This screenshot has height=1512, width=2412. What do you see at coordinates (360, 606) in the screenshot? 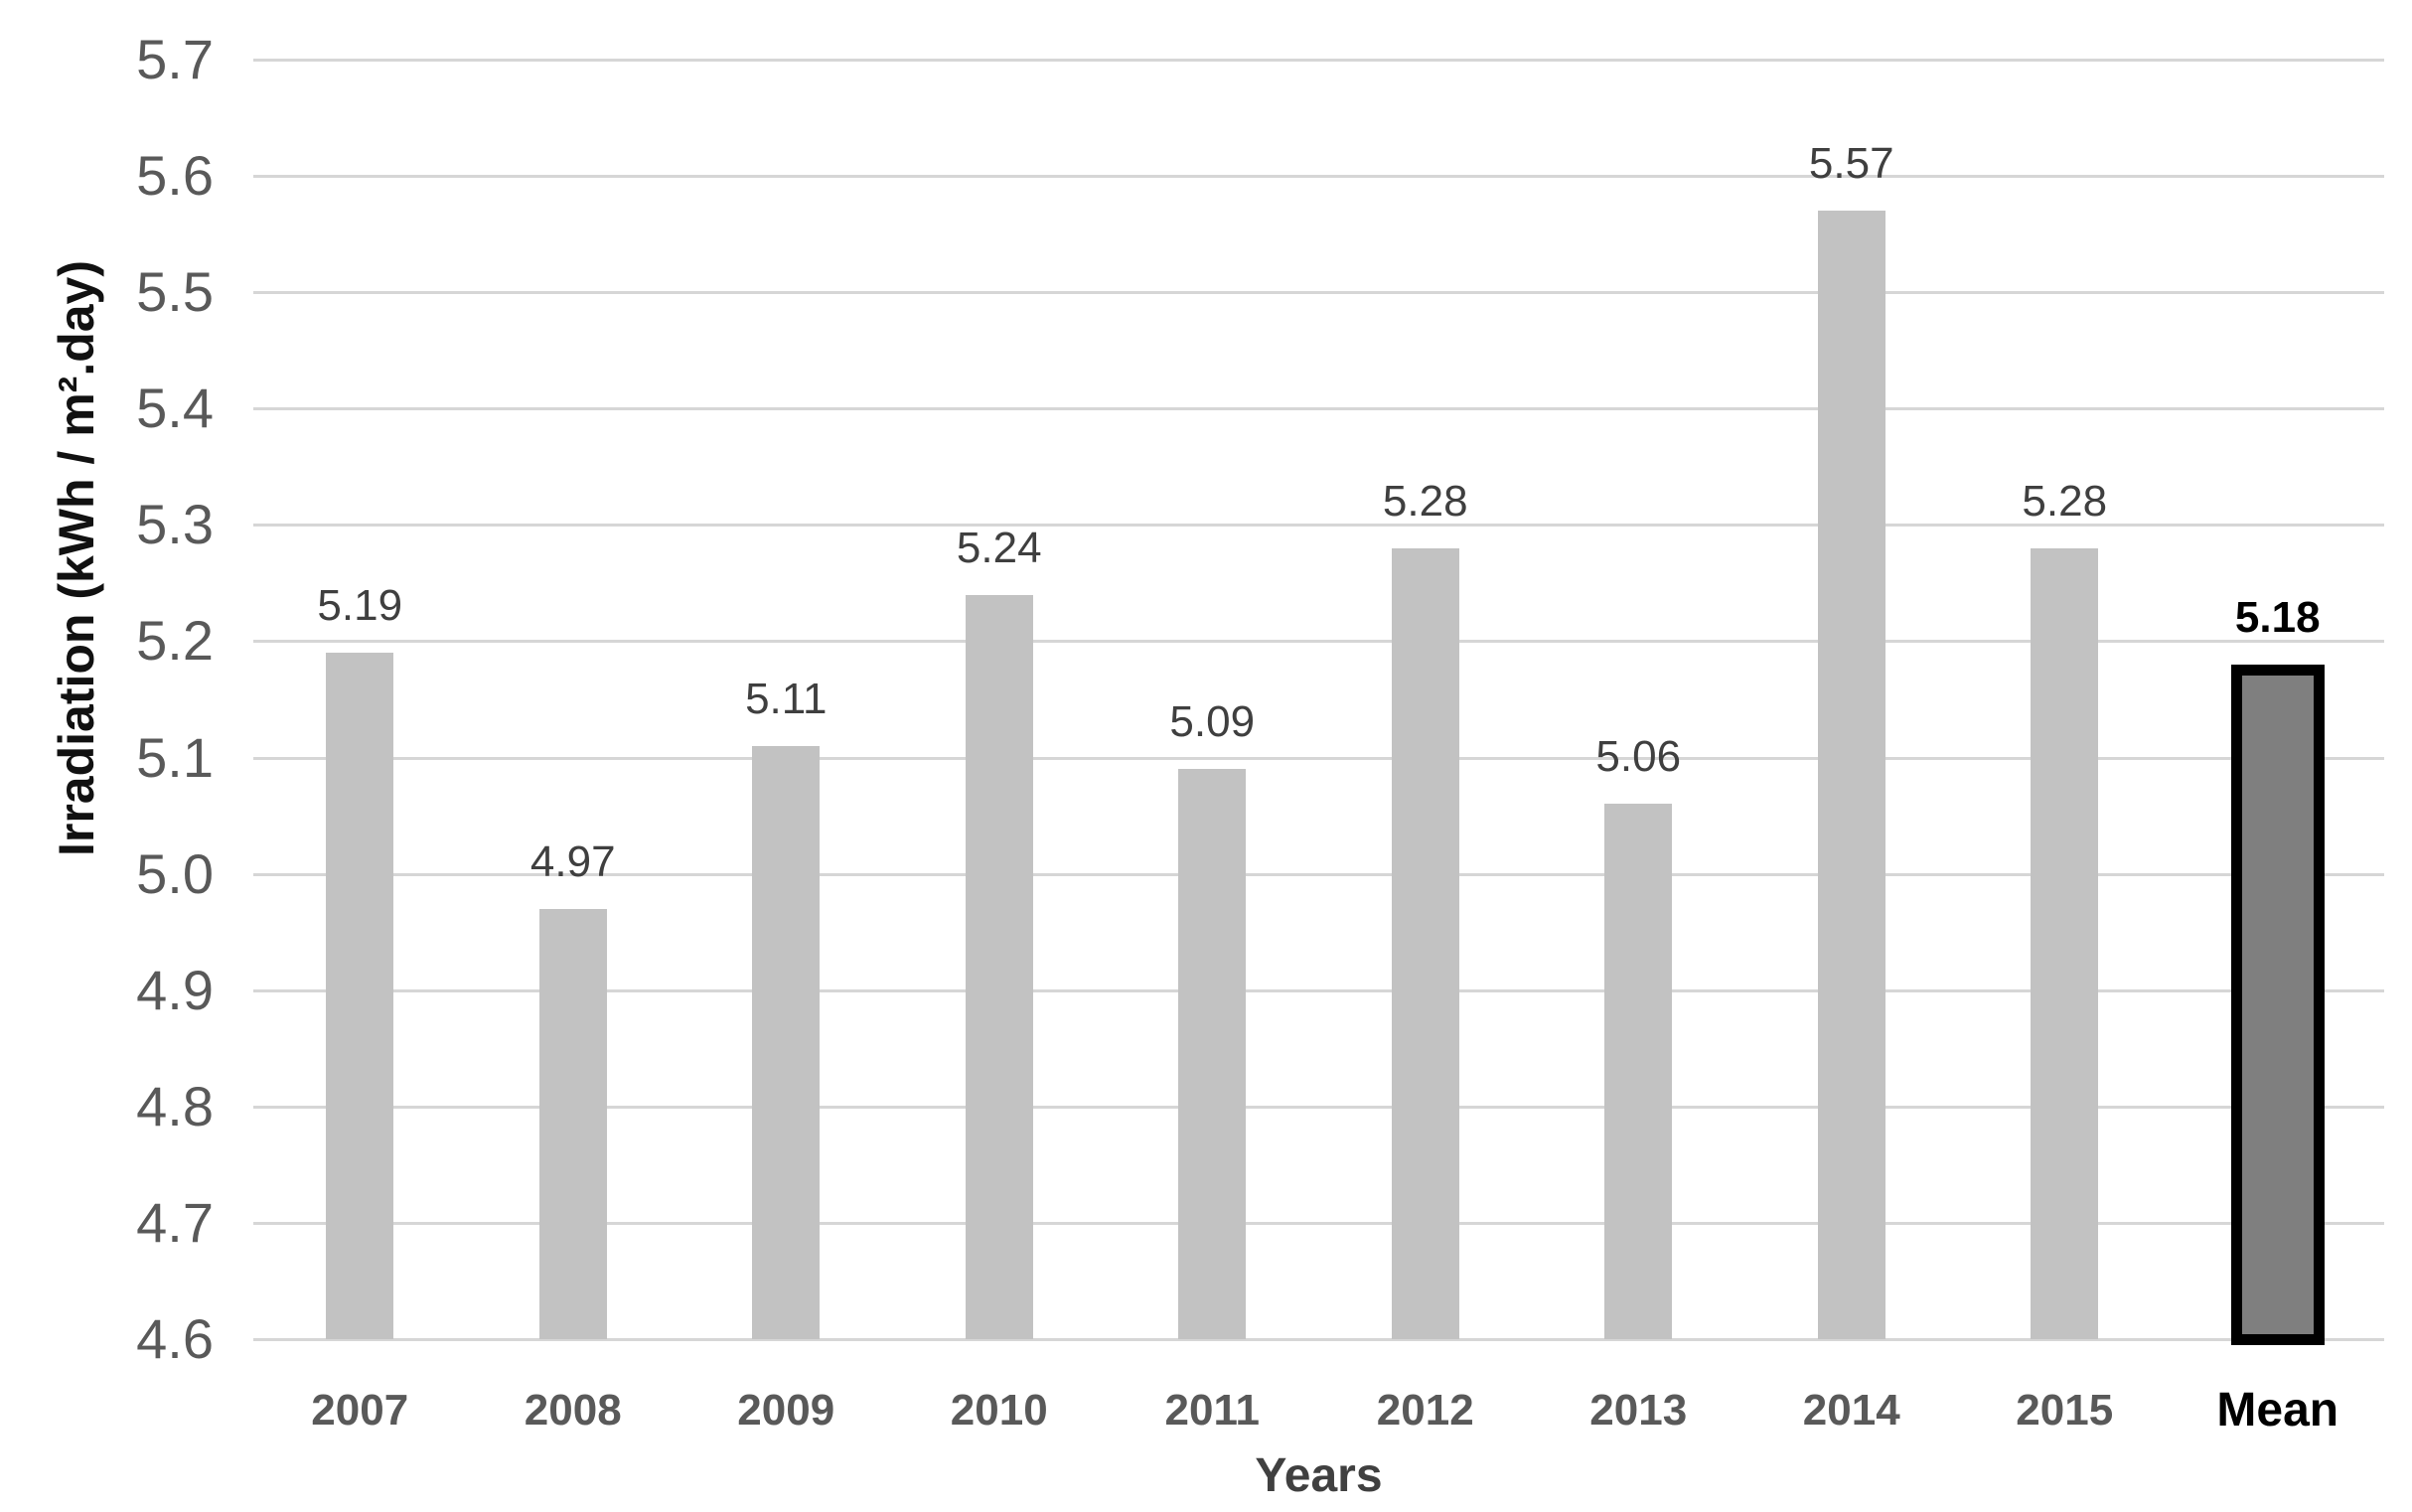
I see `data-label-2007: 5.19` at bounding box center [360, 606].